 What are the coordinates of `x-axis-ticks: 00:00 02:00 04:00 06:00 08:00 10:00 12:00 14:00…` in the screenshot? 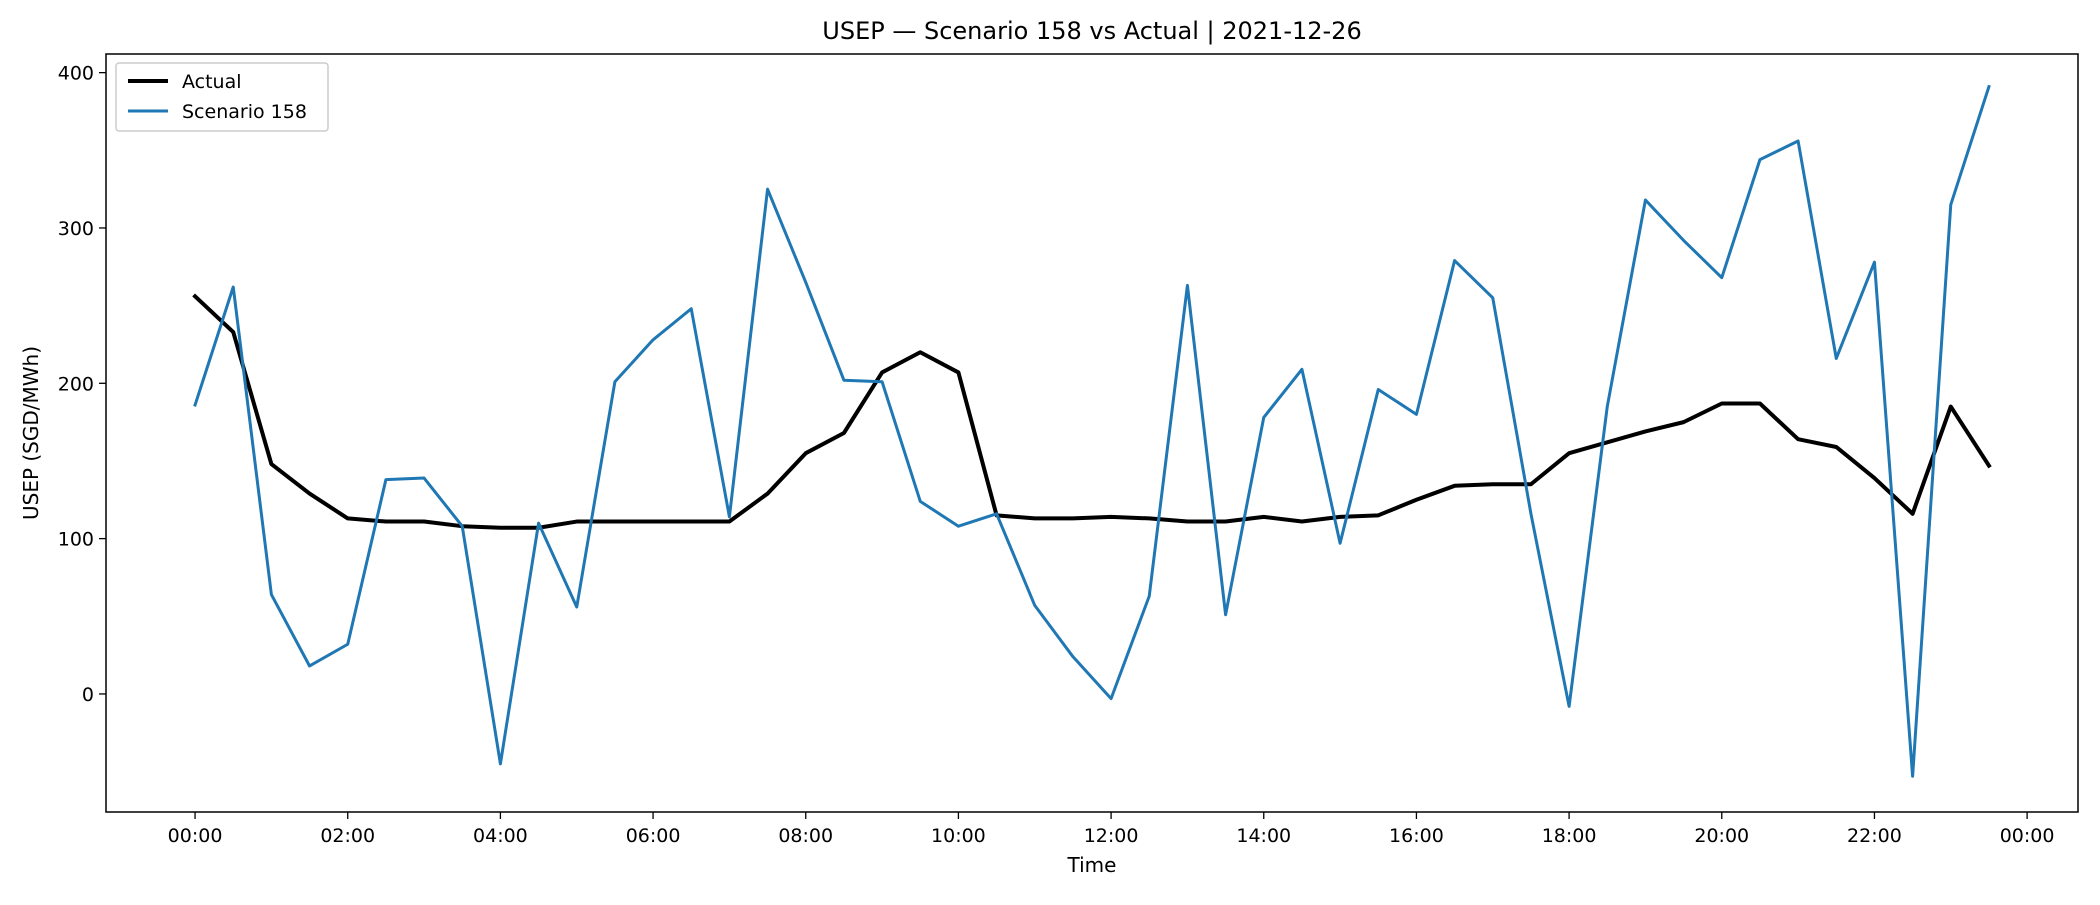 It's located at (1111, 829).